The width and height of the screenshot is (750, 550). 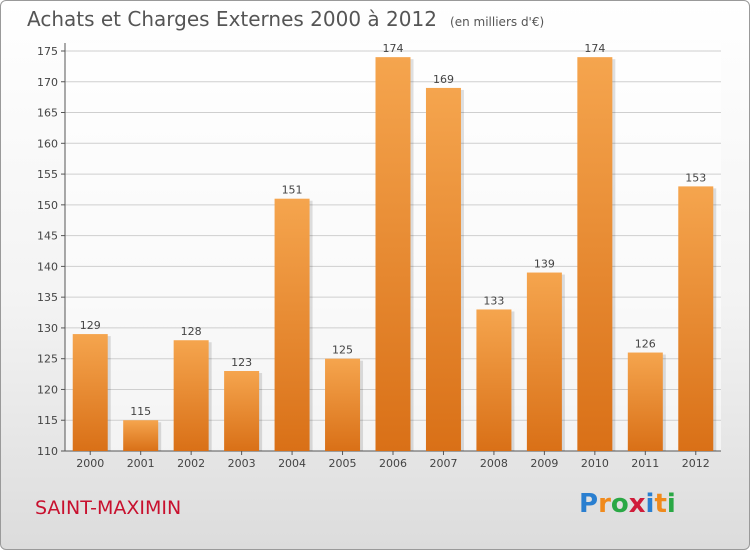 I want to click on y-tick-label: 175, so click(x=47, y=51).